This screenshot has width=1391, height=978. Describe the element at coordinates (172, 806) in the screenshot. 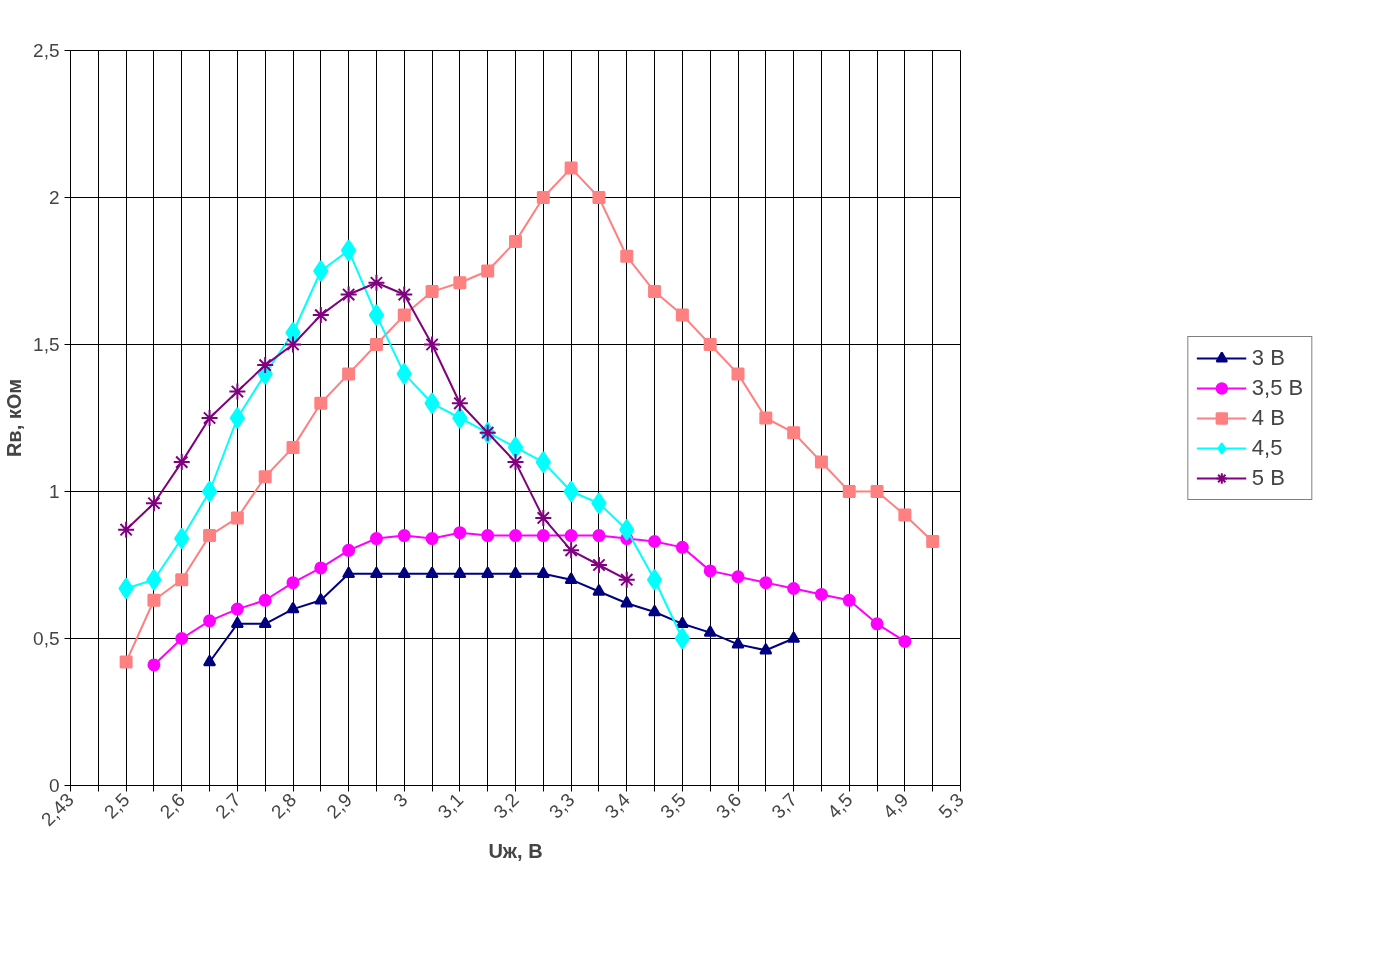

I see `x-tick-label: 2,6` at that location.